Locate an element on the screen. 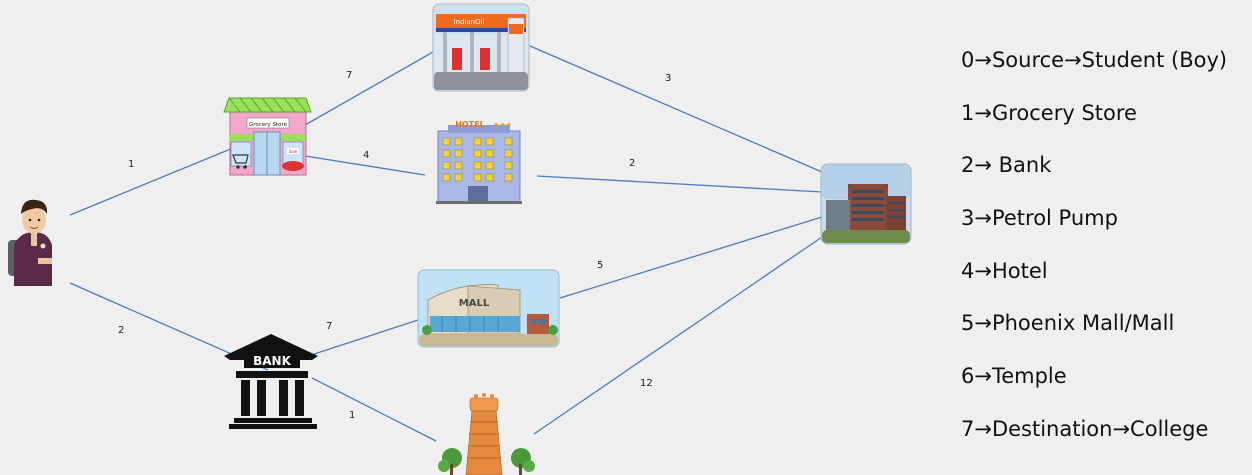  edge-temple-college is located at coordinates (678, 335).